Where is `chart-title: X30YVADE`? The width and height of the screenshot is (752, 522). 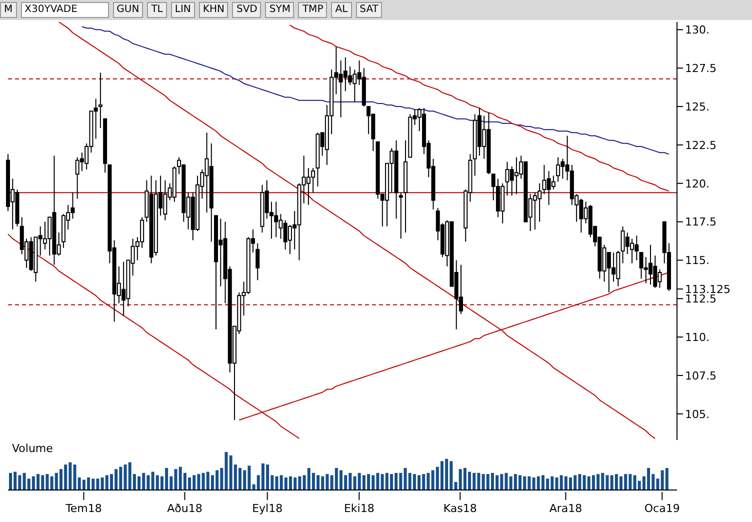
chart-title: X30YVADE is located at coordinates (64, 10).